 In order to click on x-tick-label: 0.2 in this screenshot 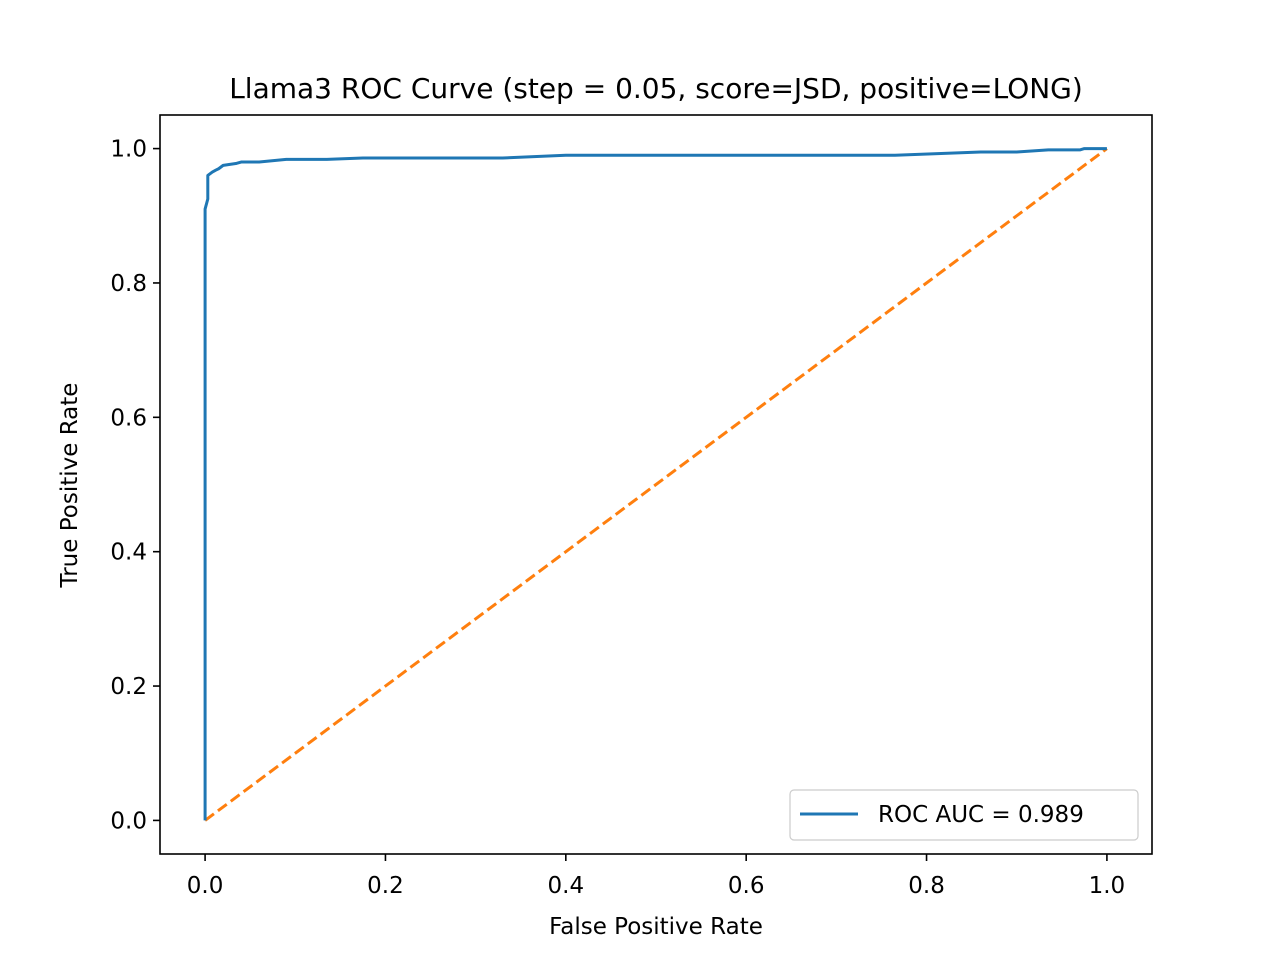, I will do `click(385, 886)`.